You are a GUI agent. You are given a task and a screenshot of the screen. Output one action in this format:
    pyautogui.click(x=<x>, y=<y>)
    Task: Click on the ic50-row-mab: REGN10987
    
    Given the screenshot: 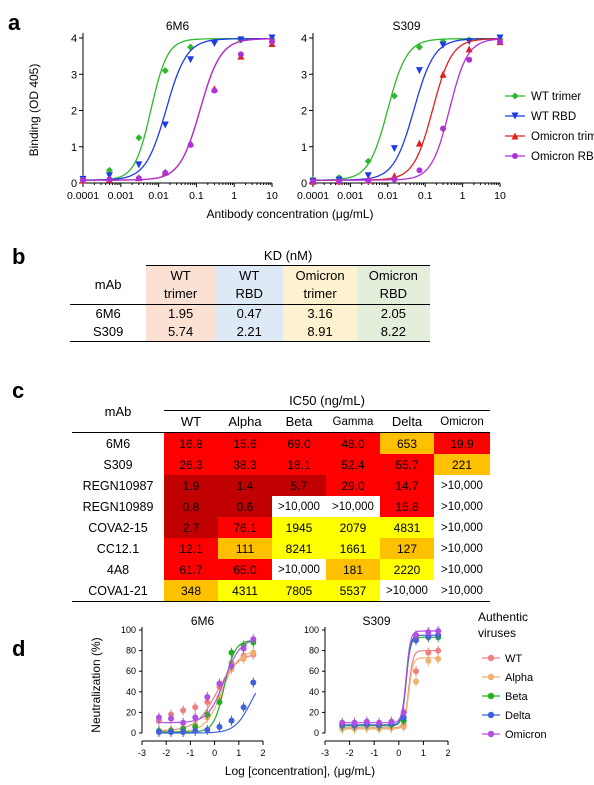 What is the action you would take?
    pyautogui.click(x=118, y=485)
    